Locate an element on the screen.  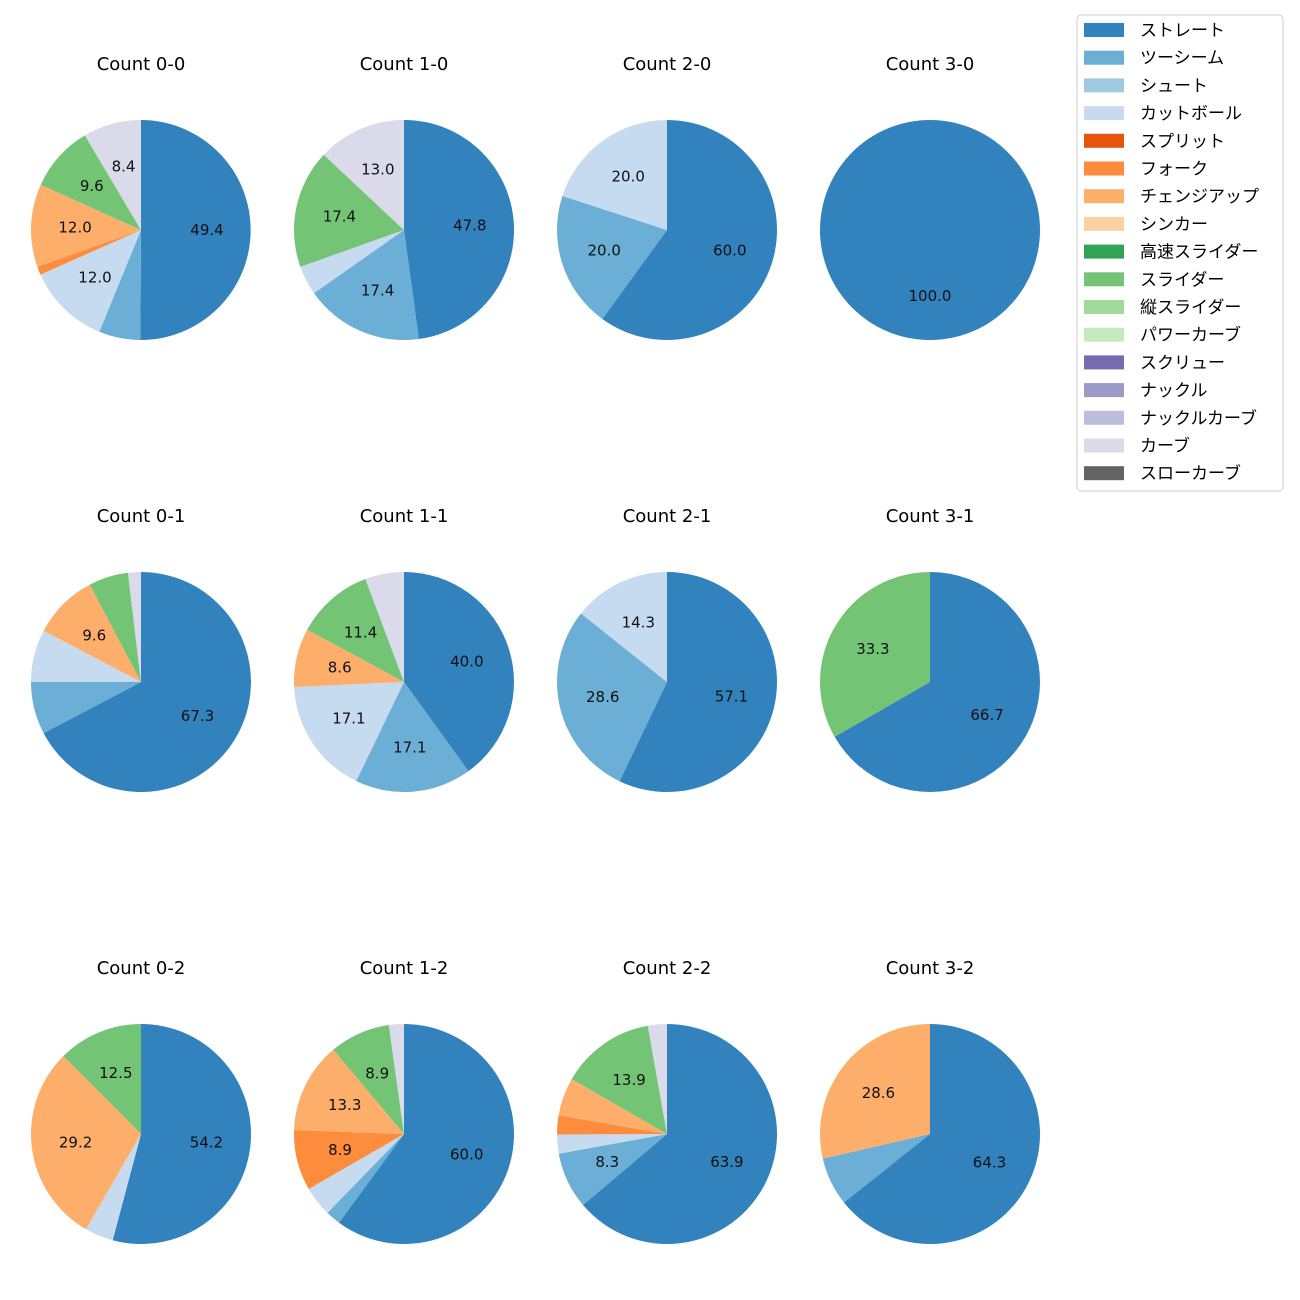
pie-title: Count 2-0 is located at coordinates (667, 64).